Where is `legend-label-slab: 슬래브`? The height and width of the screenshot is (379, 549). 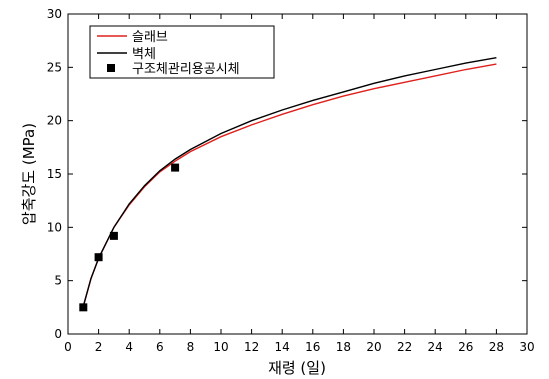
legend-label-slab: 슬래브 is located at coordinates (150, 37).